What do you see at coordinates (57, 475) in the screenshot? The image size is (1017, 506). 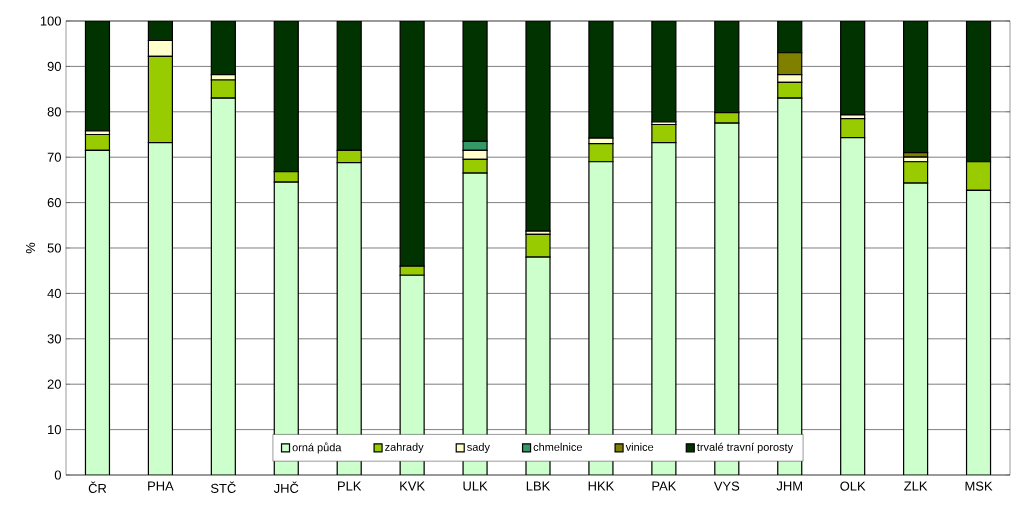 I see `y-tick-label: 0` at bounding box center [57, 475].